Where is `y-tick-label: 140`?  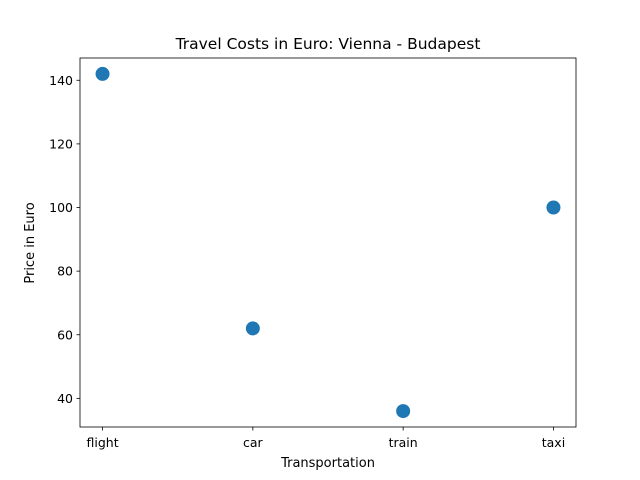 y-tick-label: 140 is located at coordinates (61, 80).